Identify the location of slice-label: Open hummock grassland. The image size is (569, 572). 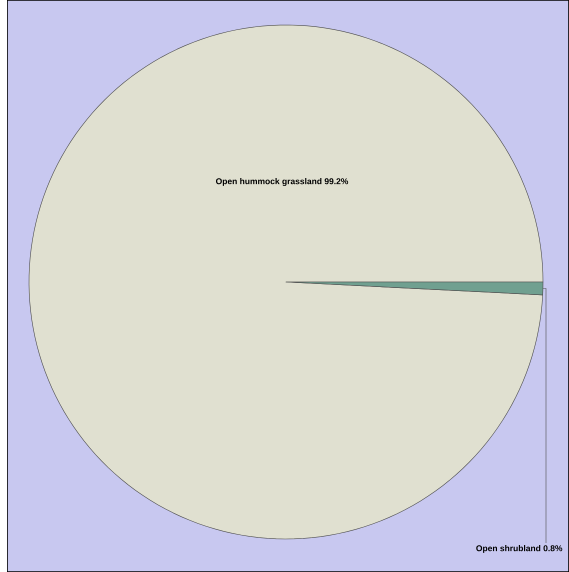
(269, 182).